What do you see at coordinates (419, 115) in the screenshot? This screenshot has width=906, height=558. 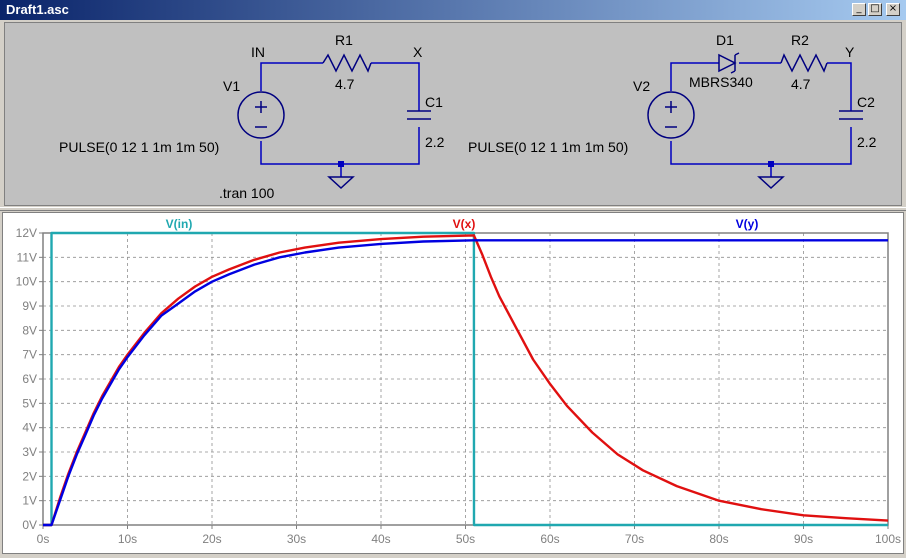 I see `c1-symbol` at bounding box center [419, 115].